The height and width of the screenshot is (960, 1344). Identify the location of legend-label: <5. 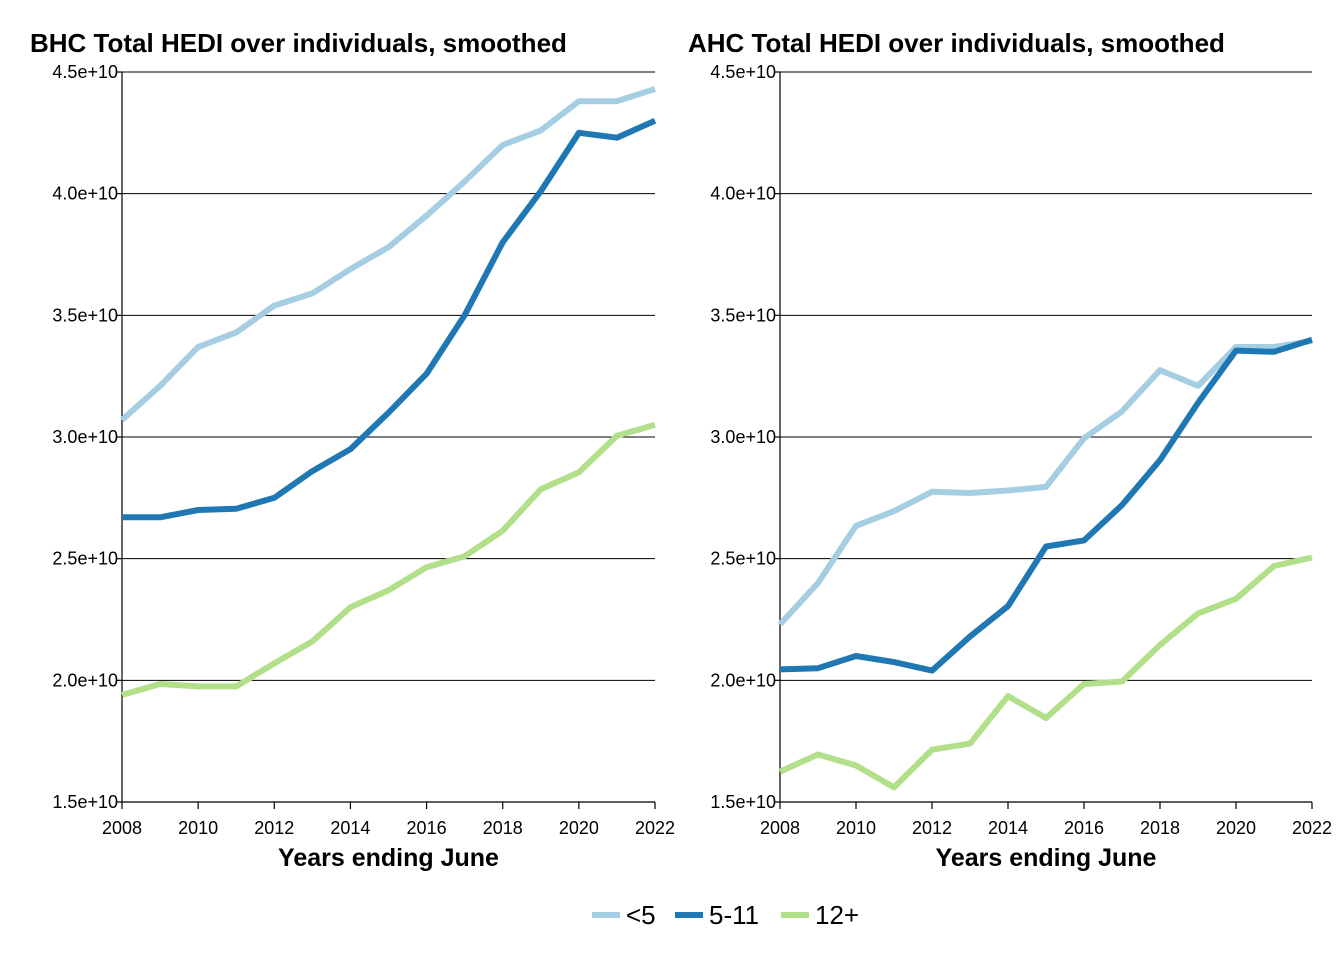
(641, 915).